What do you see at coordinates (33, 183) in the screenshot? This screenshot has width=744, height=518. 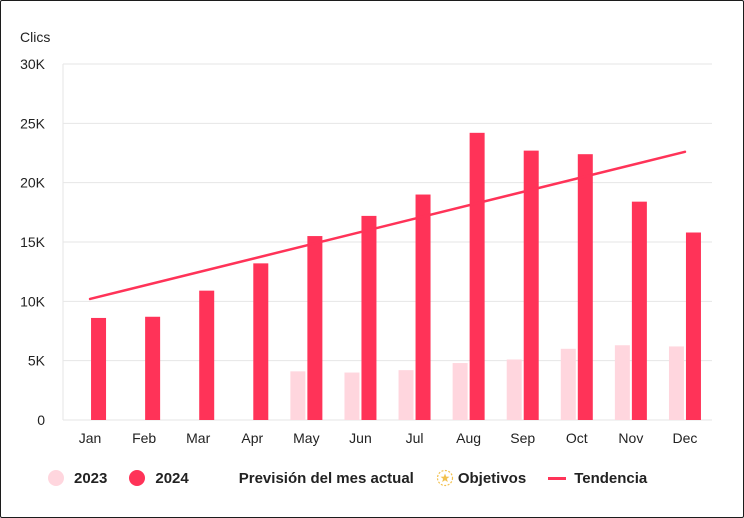 I see `y-tick-label: 20K` at bounding box center [33, 183].